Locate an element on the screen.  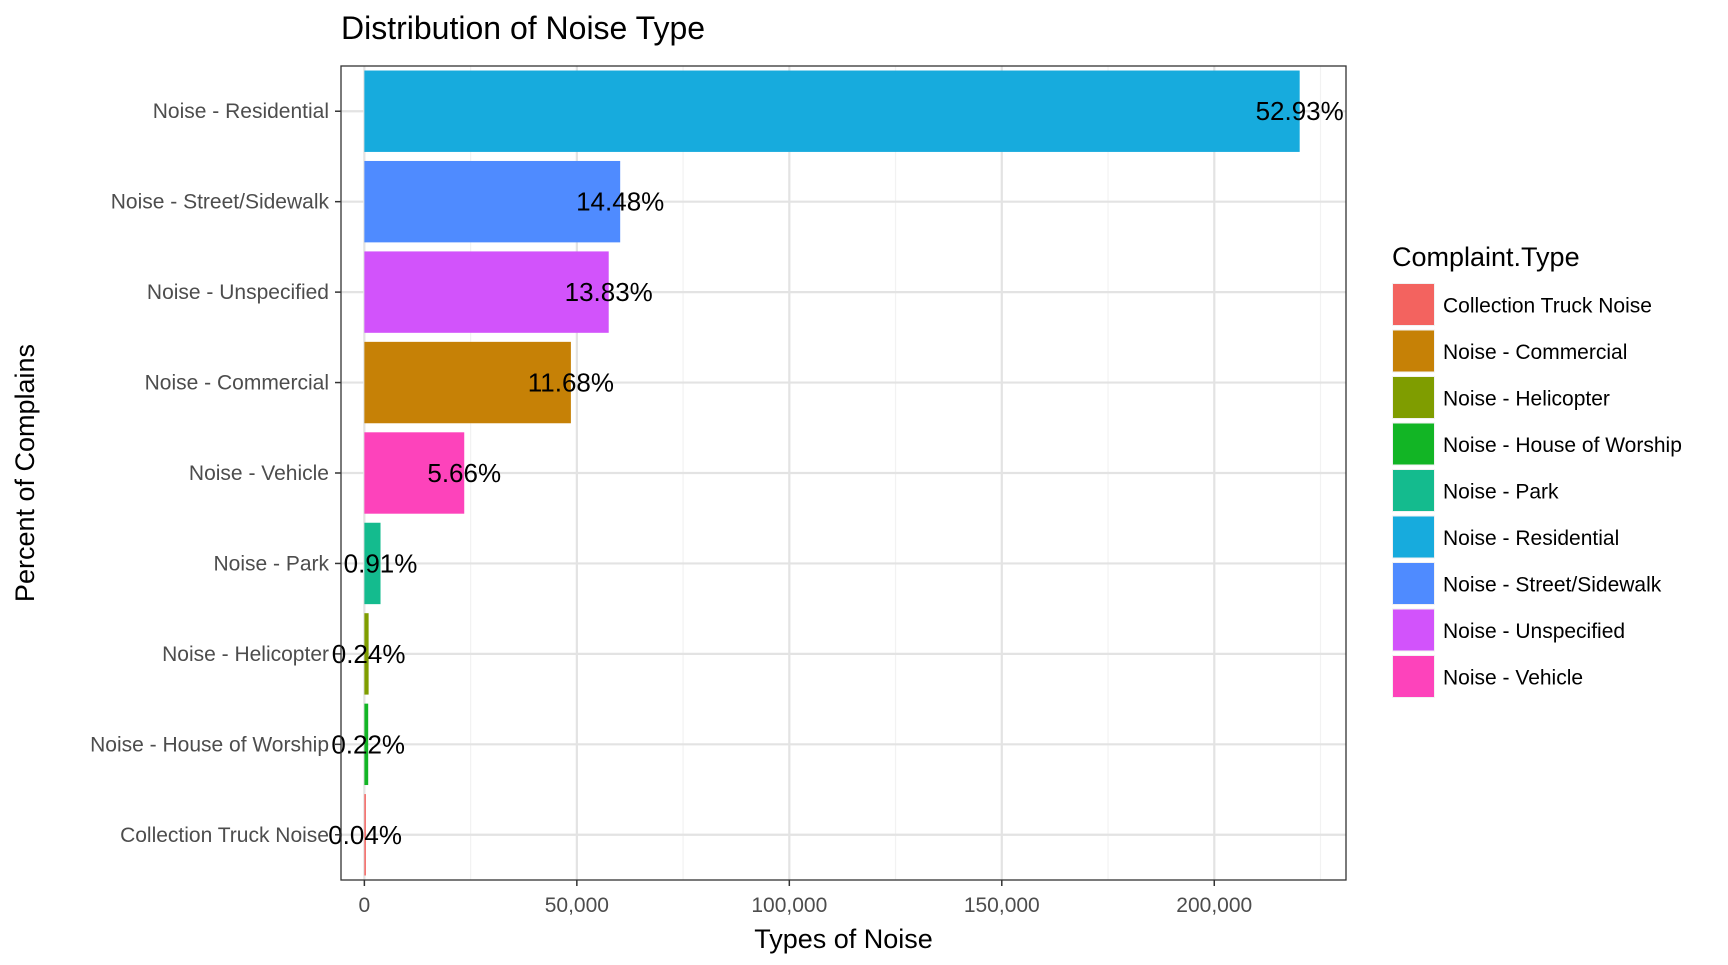
data-label-noise-park: 0.91% is located at coordinates (381, 563).